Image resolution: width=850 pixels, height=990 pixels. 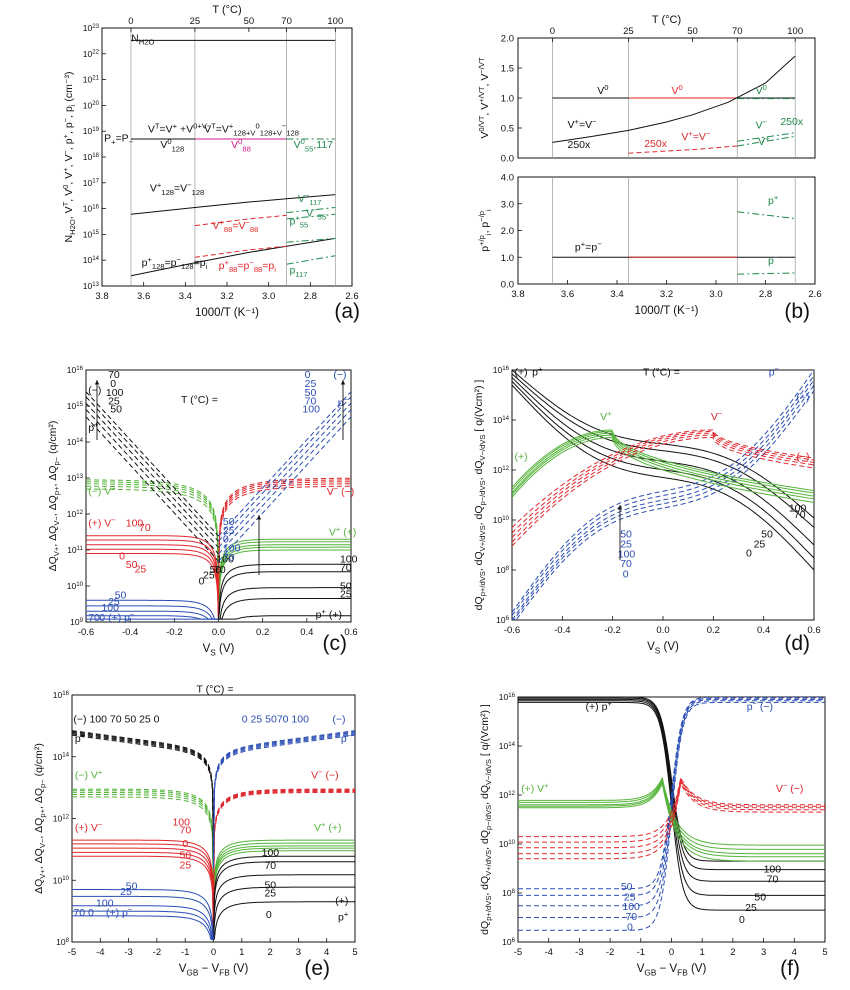 What do you see at coordinates (262, 632) in the screenshot?
I see `x-tick-label: 0.2` at bounding box center [262, 632].